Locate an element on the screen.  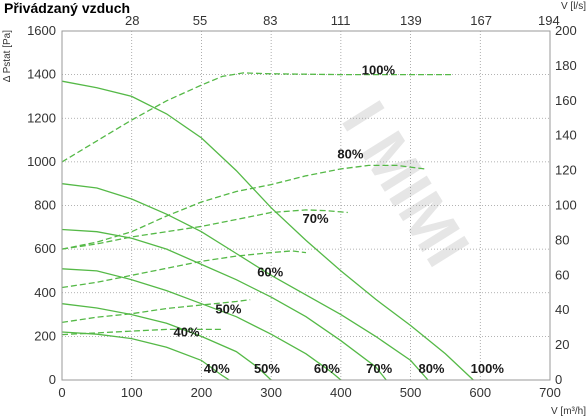
x2-tick-label: 139 is located at coordinates (411, 20).